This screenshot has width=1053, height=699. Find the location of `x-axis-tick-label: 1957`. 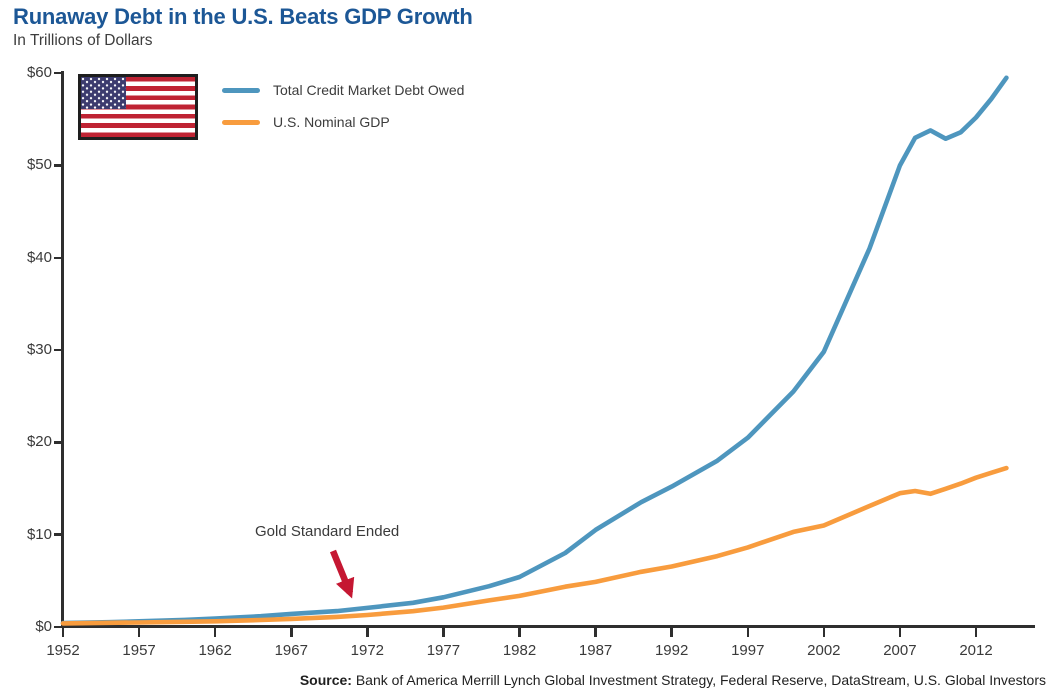

x-axis-tick-label: 1957 is located at coordinates (139, 650).